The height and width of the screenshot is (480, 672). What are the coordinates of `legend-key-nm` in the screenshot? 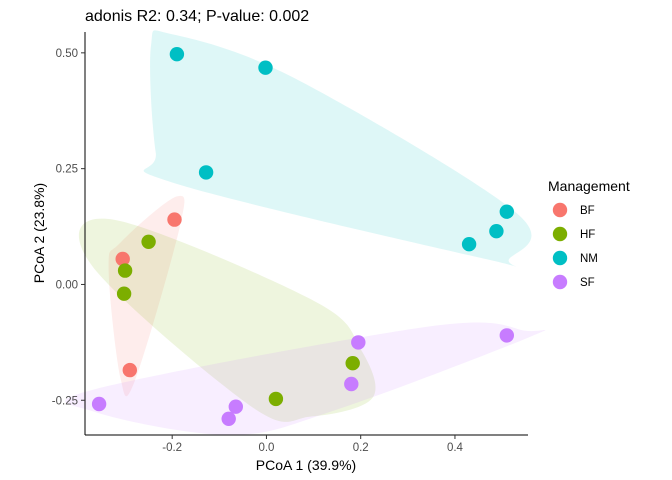 It's located at (560, 258).